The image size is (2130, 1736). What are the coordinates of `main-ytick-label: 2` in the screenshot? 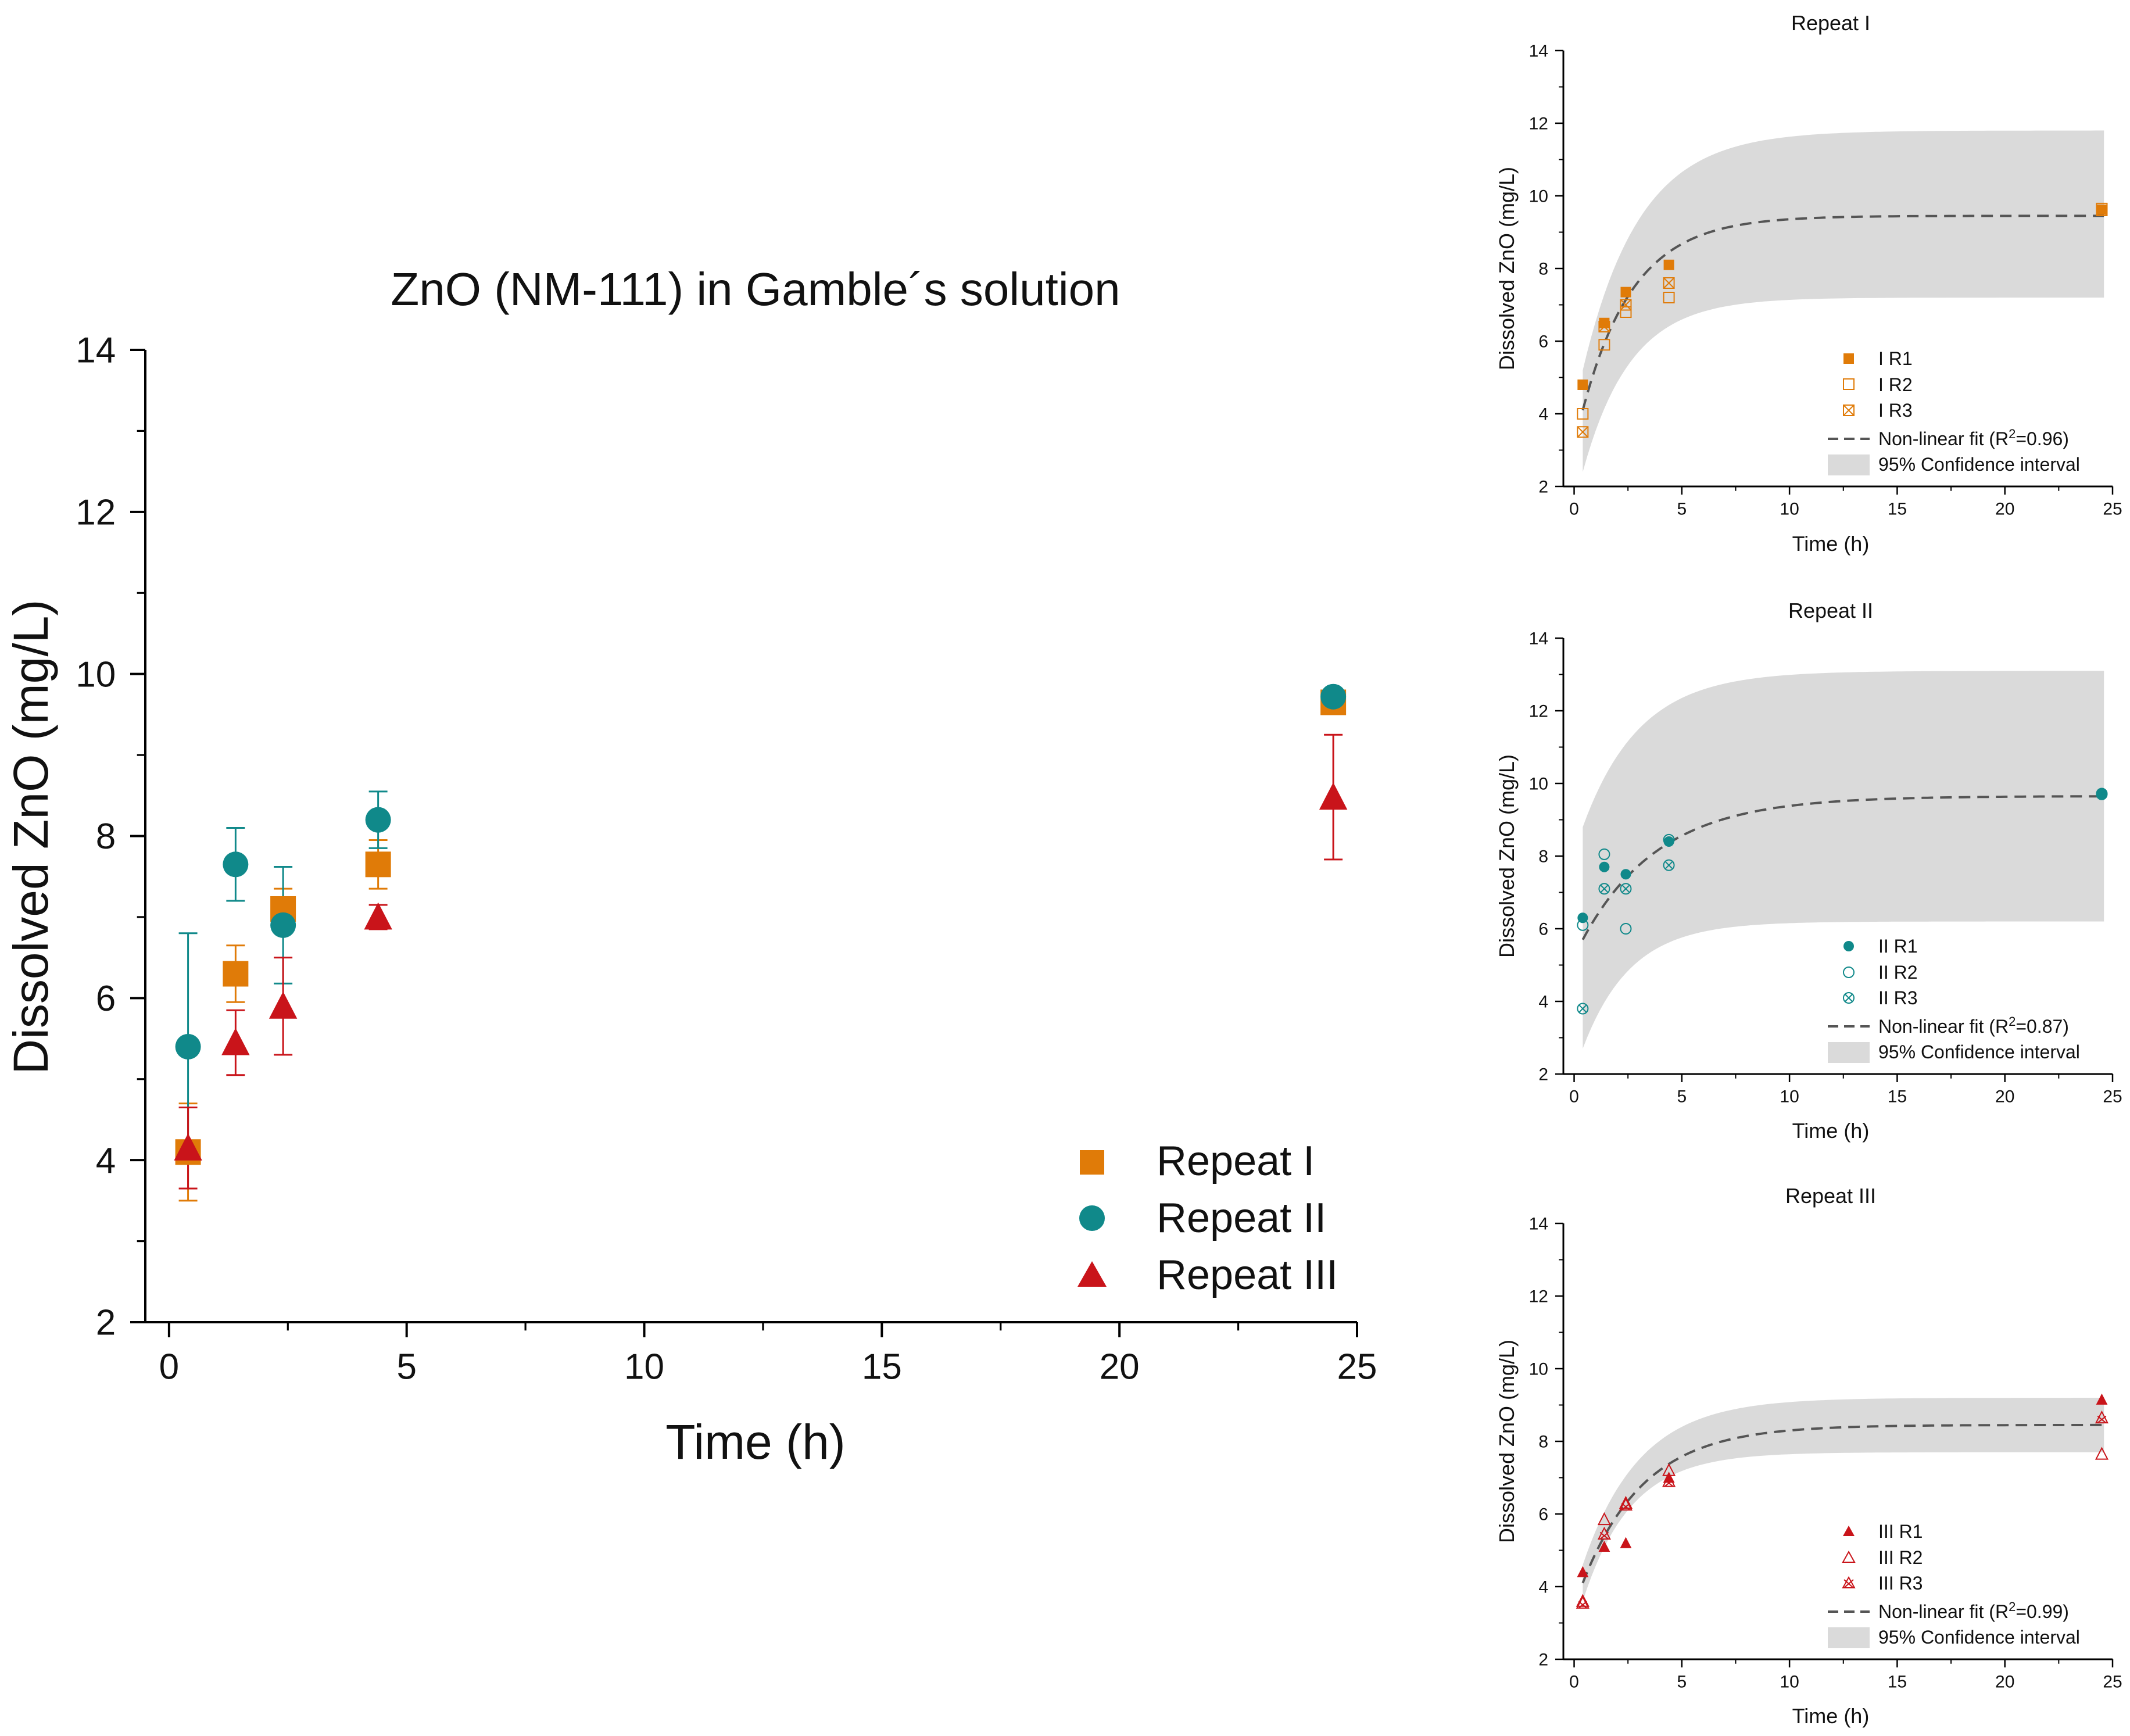 It's located at (106, 1323).